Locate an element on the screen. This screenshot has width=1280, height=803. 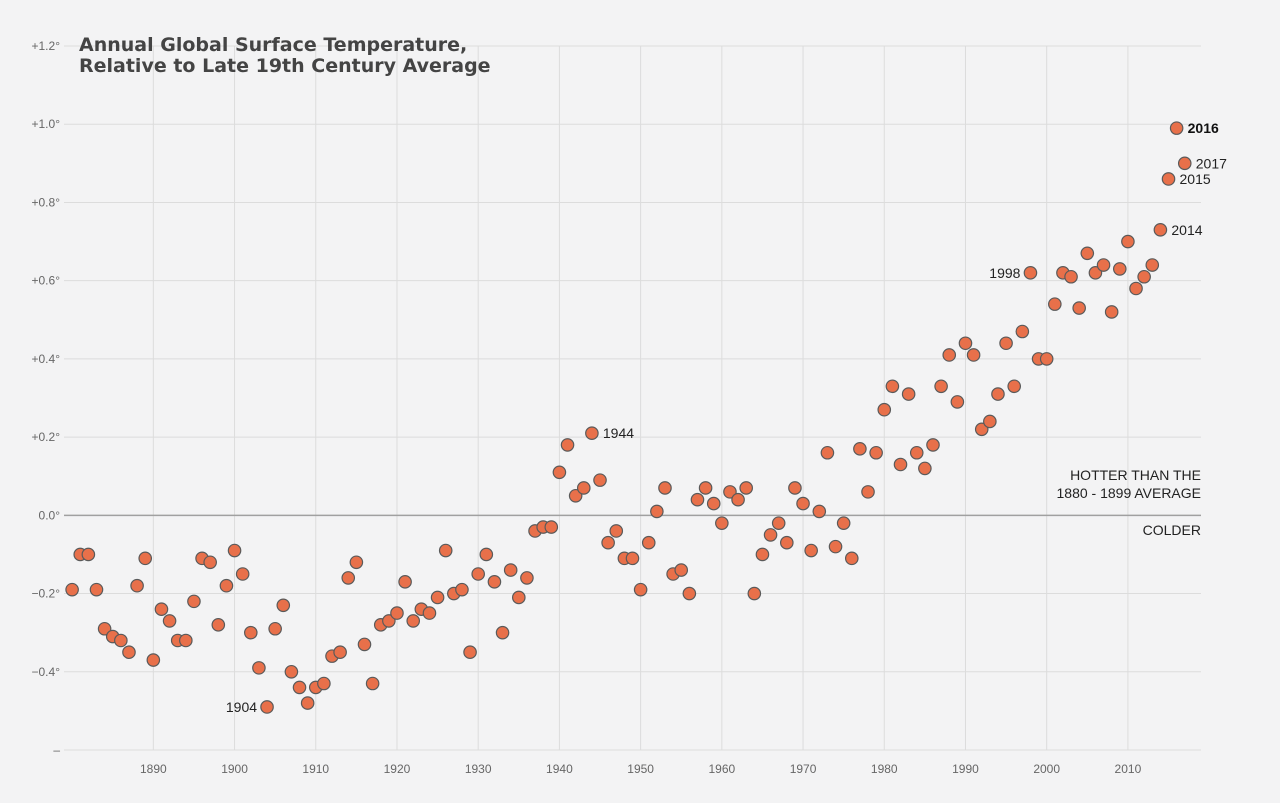
annotation-label: 2016 is located at coordinates (1203, 128).